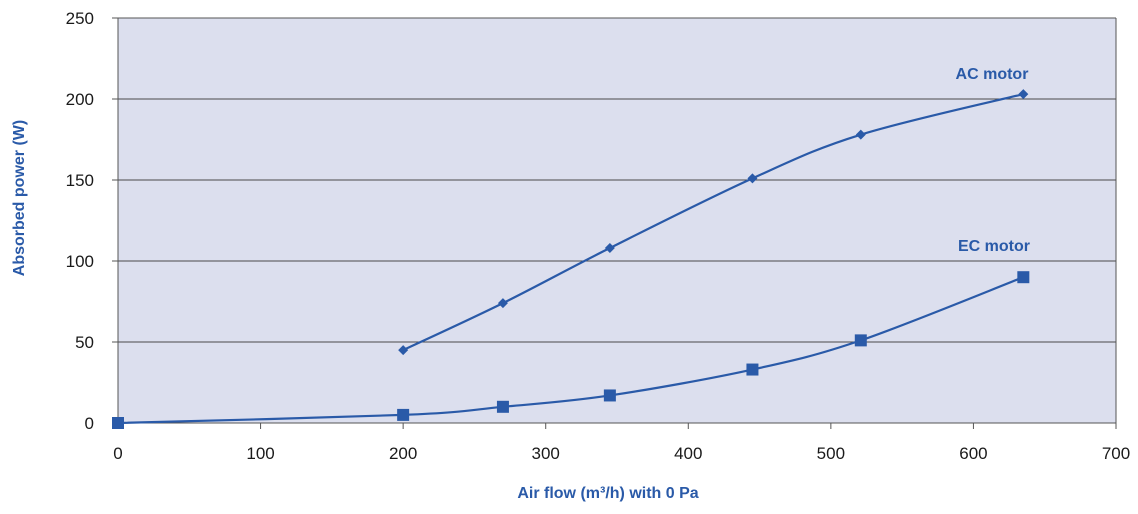 The image size is (1138, 514). Describe the element at coordinates (973, 453) in the screenshot. I see `x-tick-label-600: 600` at that location.